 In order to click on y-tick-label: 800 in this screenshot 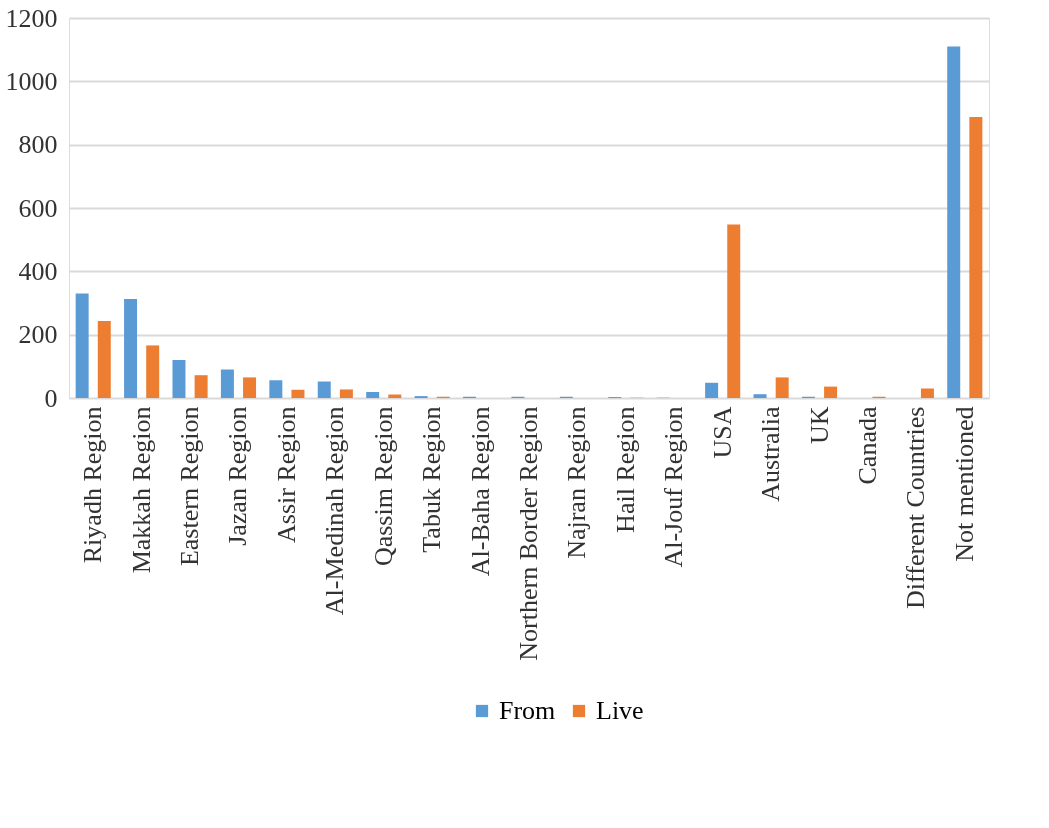, I will do `click(38, 145)`.